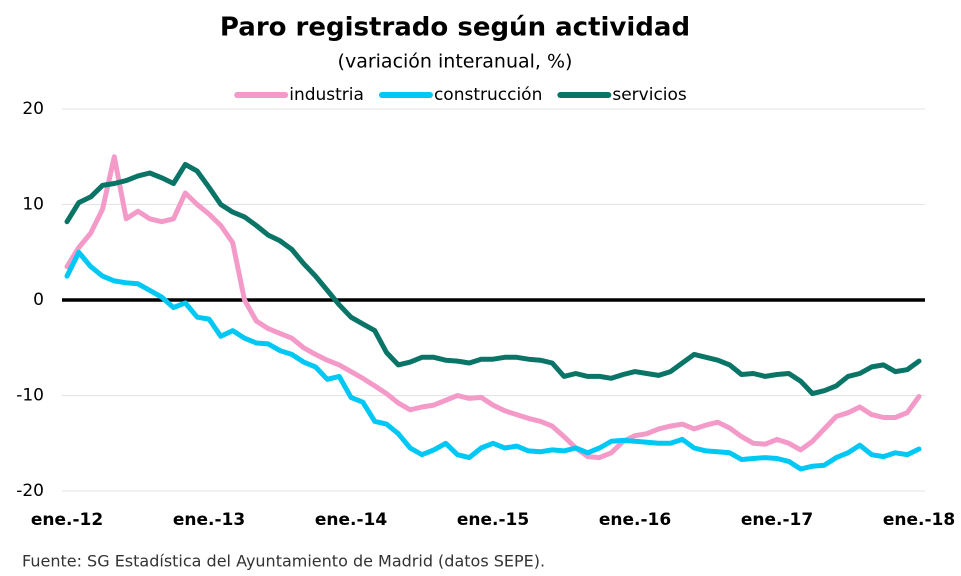 The width and height of the screenshot is (961, 576). Describe the element at coordinates (455, 28) in the screenshot. I see `chart-title: Paro registrado según actividad` at that location.